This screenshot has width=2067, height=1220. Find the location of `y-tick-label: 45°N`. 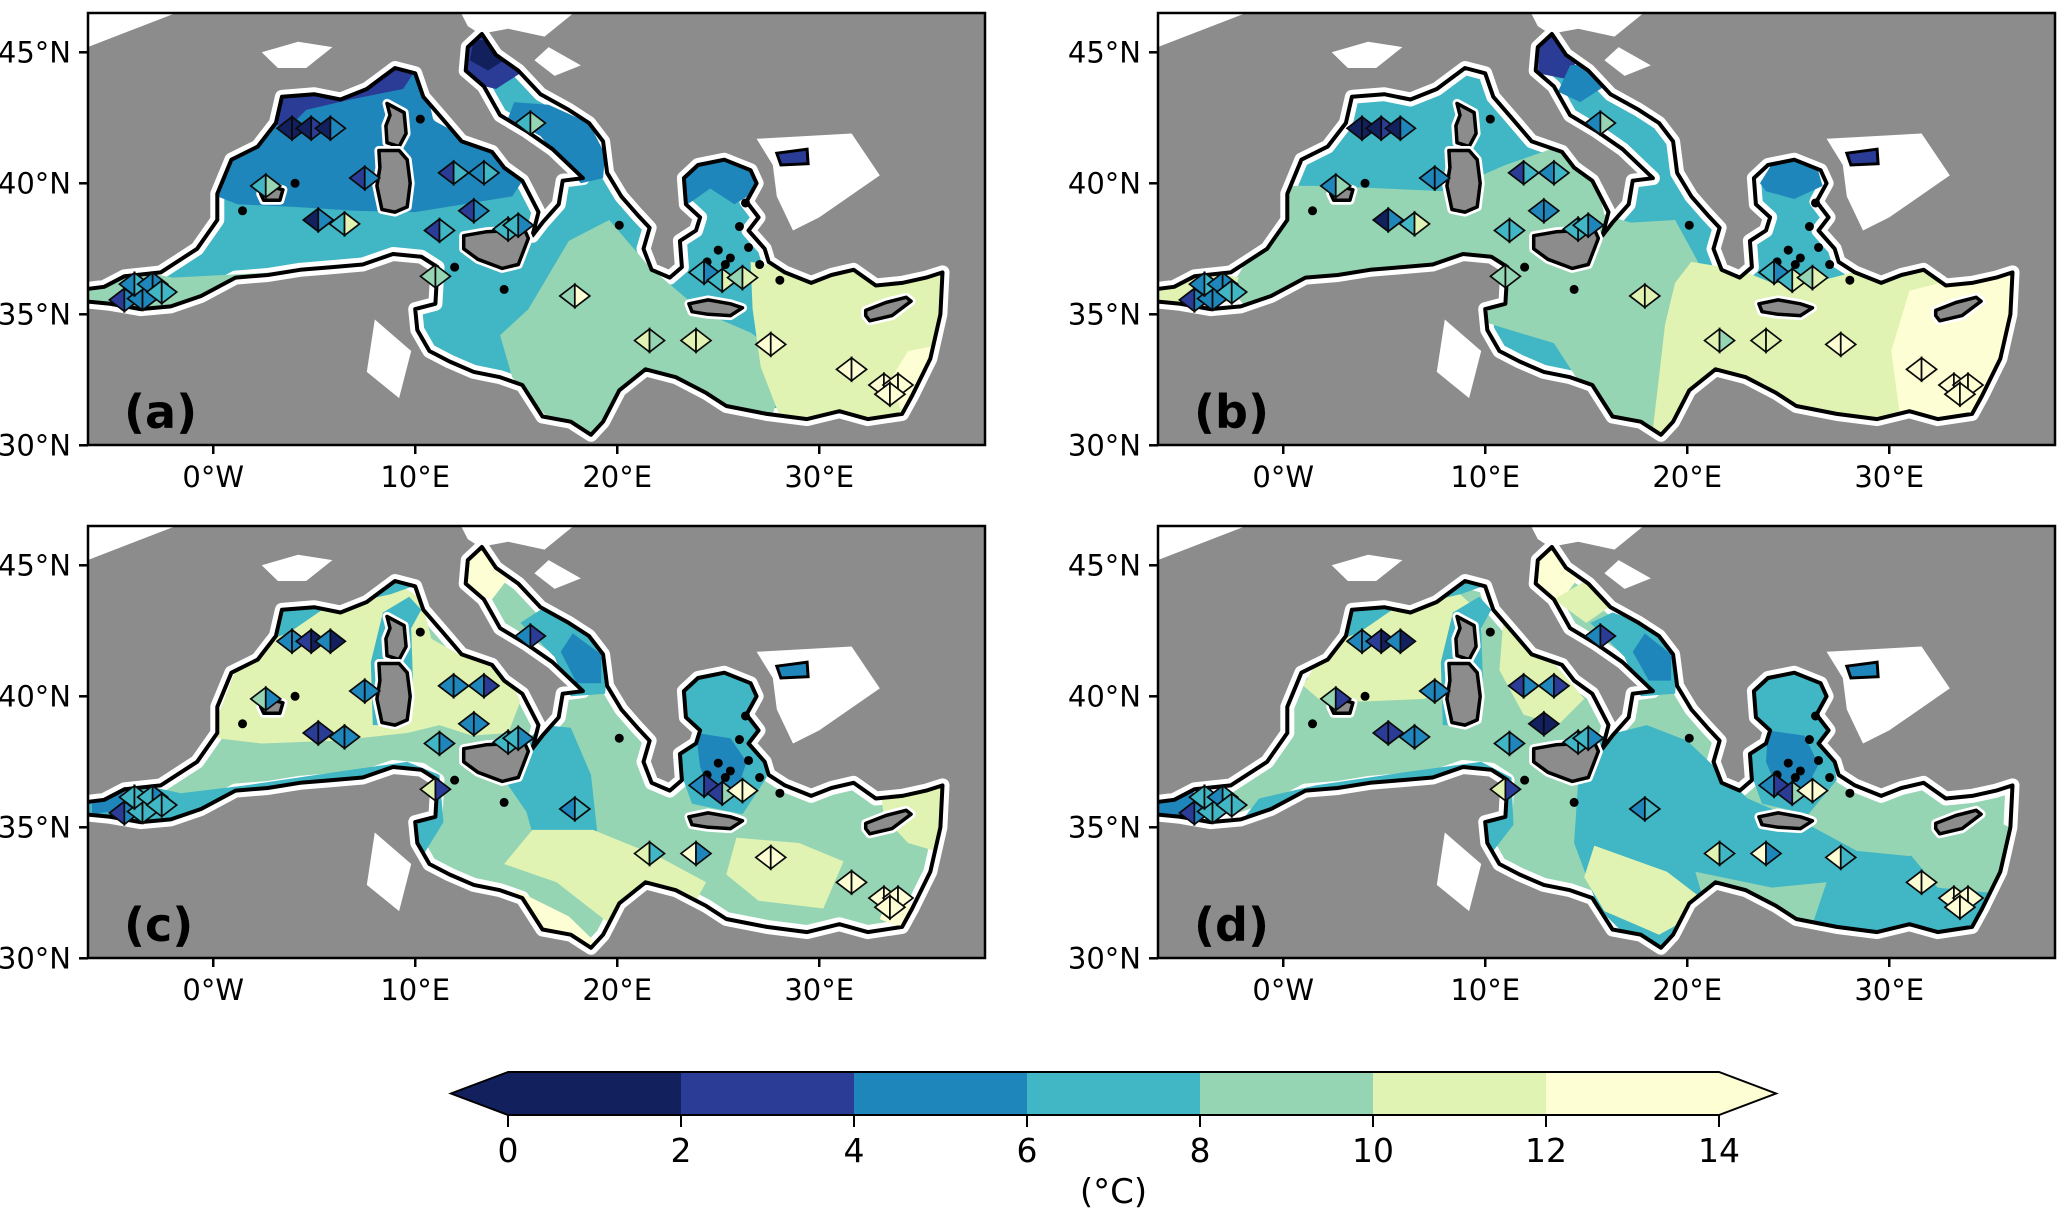

y-tick-label: 45°N is located at coordinates (35, 52).